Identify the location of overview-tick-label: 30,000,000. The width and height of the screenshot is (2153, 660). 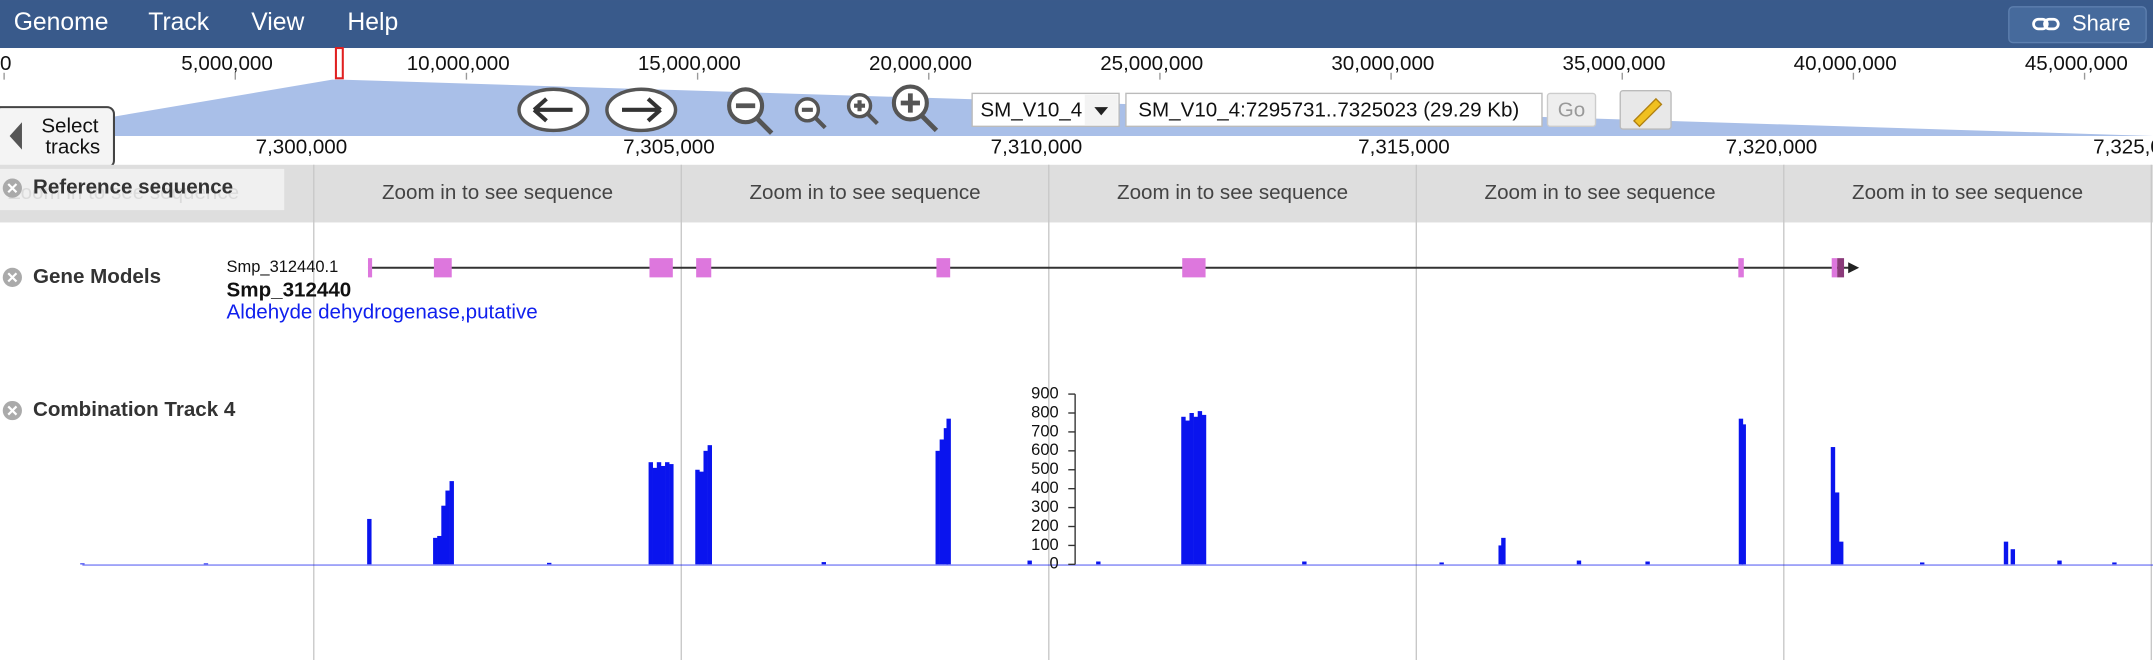
(1382, 63).